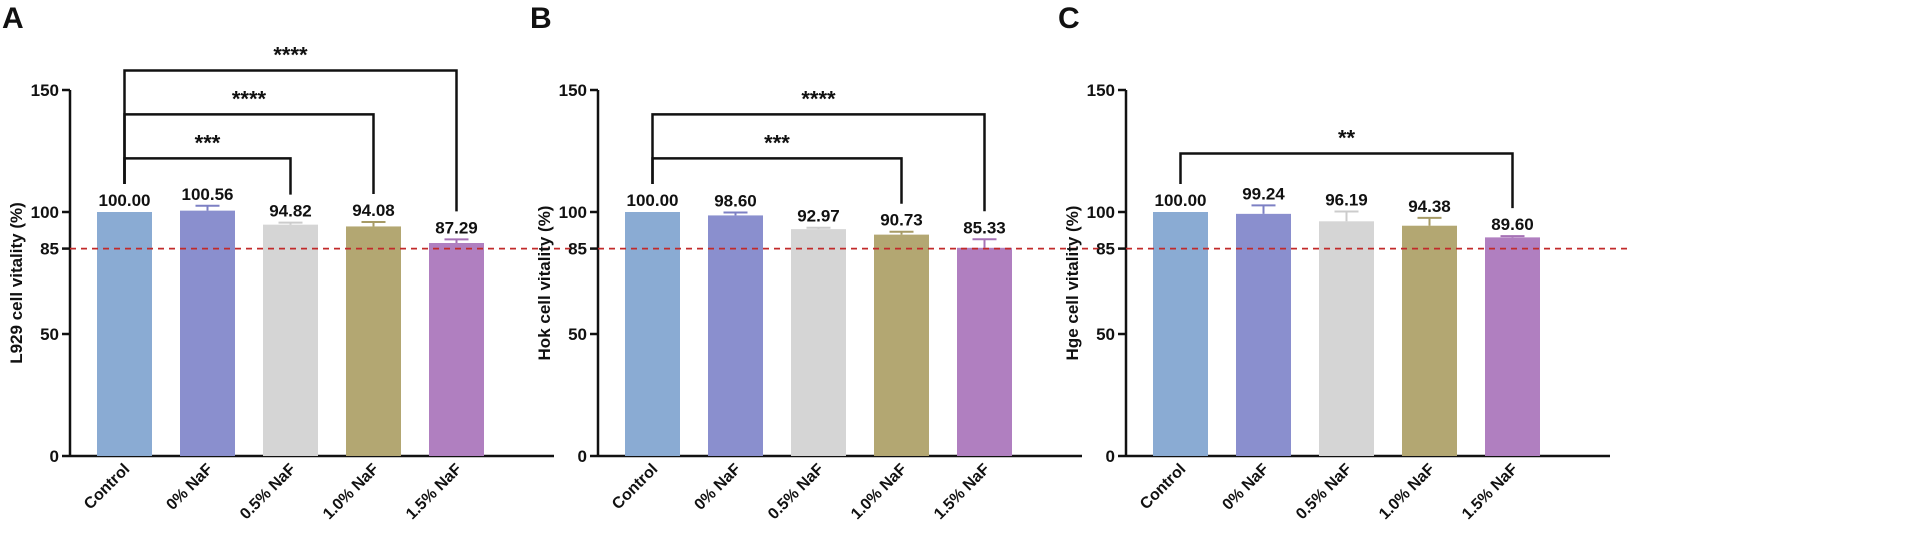 This screenshot has height=547, width=1907. Describe the element at coordinates (208, 194) in the screenshot. I see `data-label: 100.56` at that location.